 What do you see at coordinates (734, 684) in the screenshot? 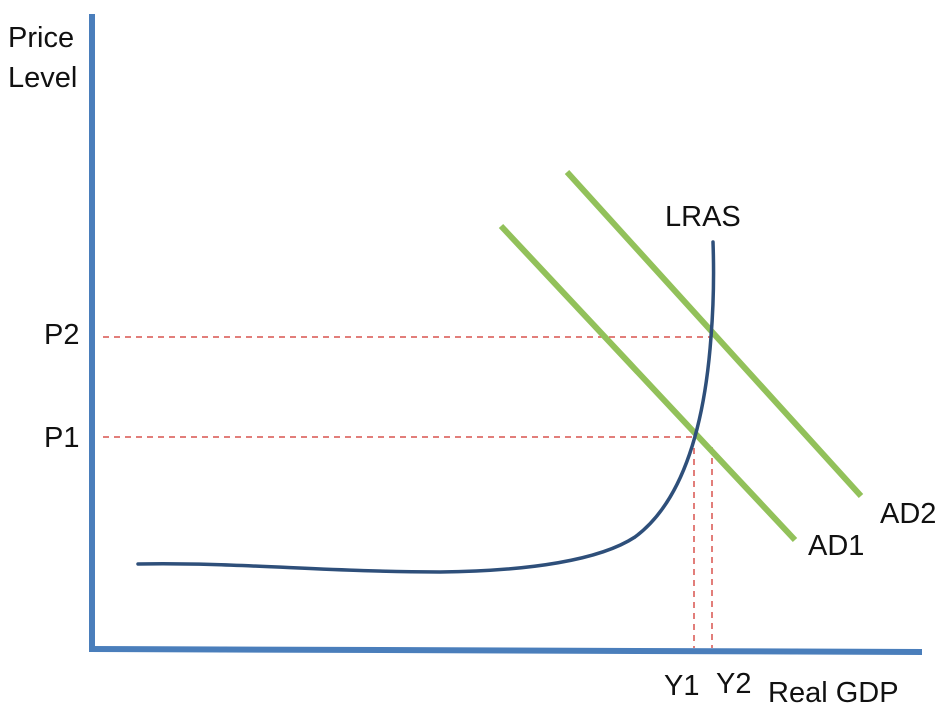
I see `y2-label: Y2` at bounding box center [734, 684].